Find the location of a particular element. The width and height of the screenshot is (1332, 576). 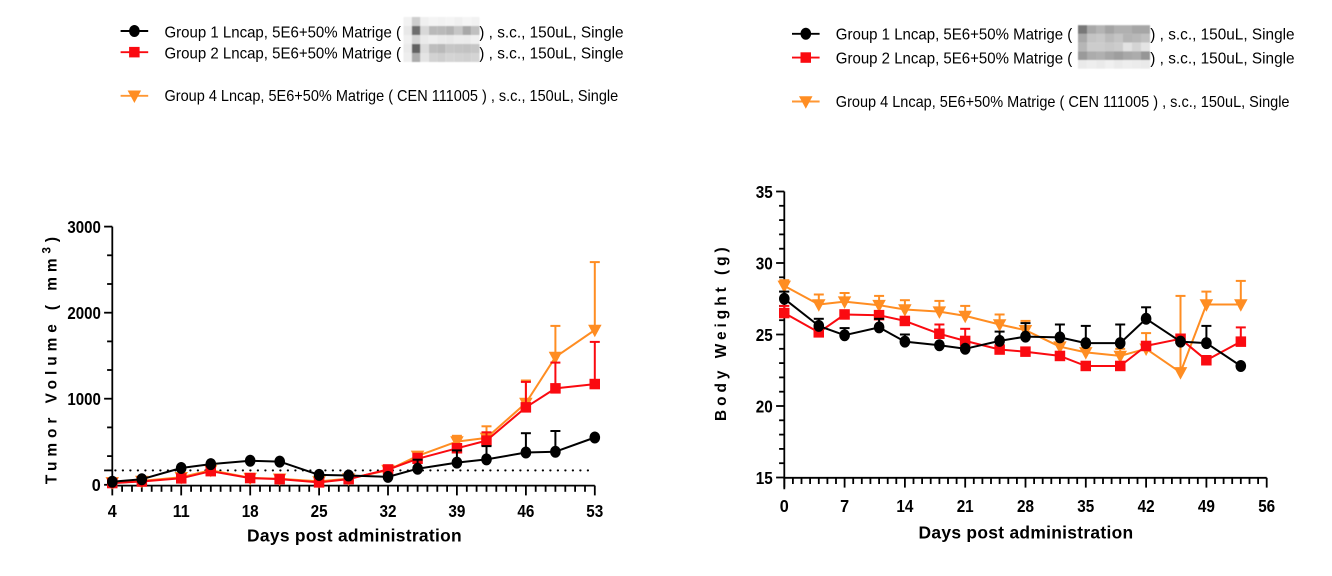

svg-text: 11 is located at coordinates (181, 511).